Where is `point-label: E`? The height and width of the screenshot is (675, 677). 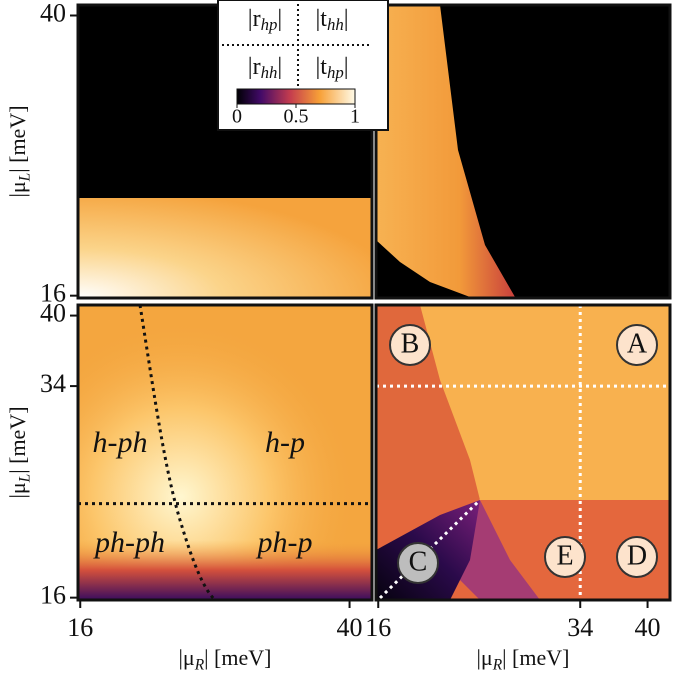 point-label: E is located at coordinates (564, 555).